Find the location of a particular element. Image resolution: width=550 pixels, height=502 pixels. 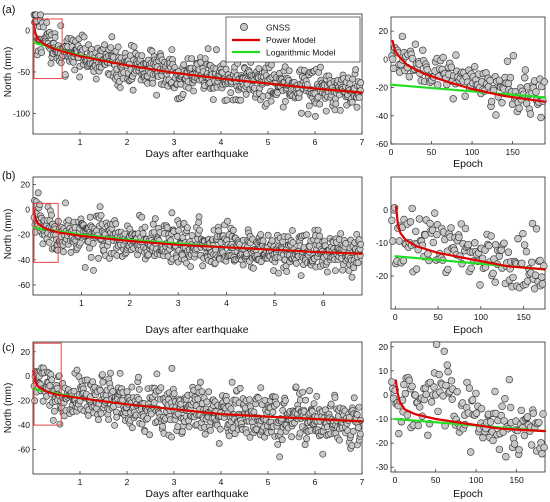

zoom-c-xtick-label: 50 is located at coordinates (436, 480).